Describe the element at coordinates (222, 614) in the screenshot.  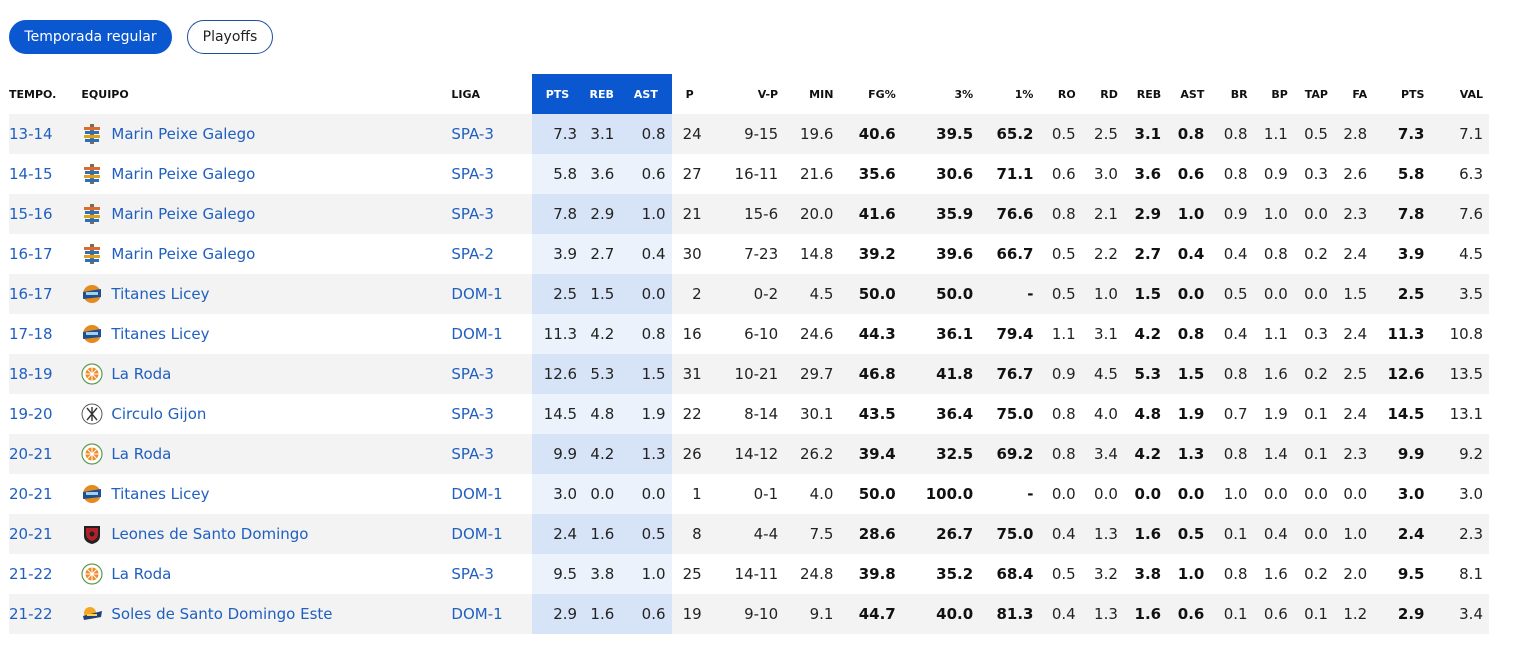
I see `team-link: Soles de Santo Domingo Este` at that location.